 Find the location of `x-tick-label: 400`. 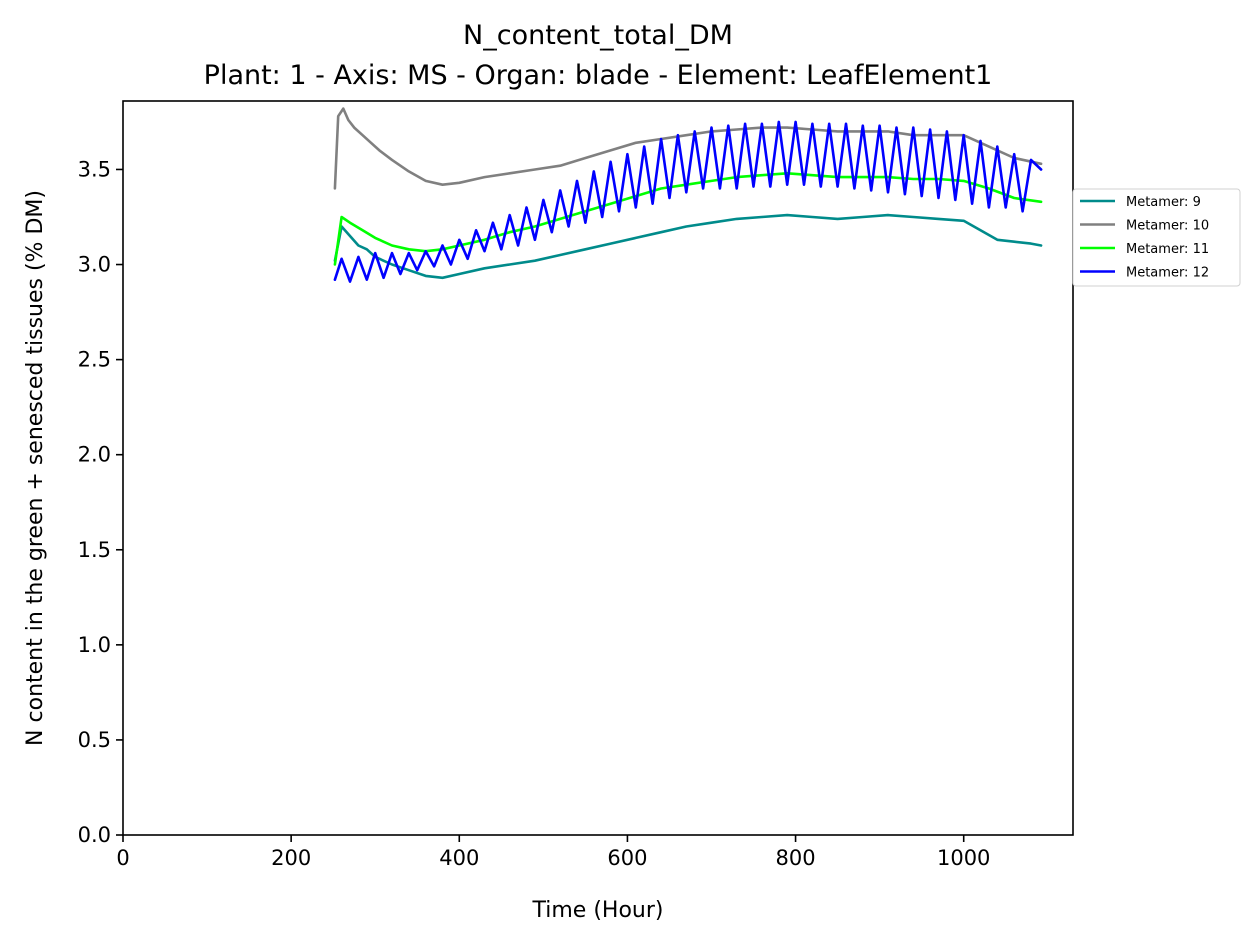

x-tick-label: 400 is located at coordinates (459, 858).